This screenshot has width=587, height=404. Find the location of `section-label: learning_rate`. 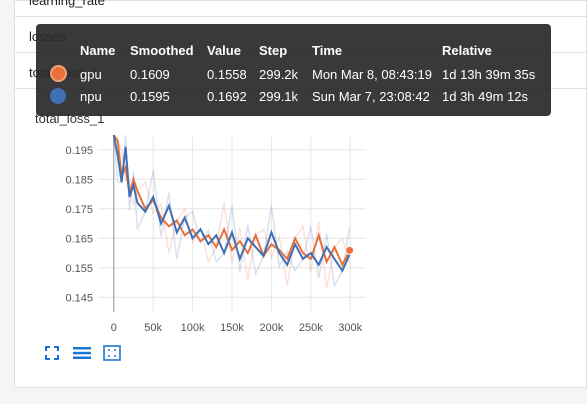

section-label: learning_rate is located at coordinates (67, 4).